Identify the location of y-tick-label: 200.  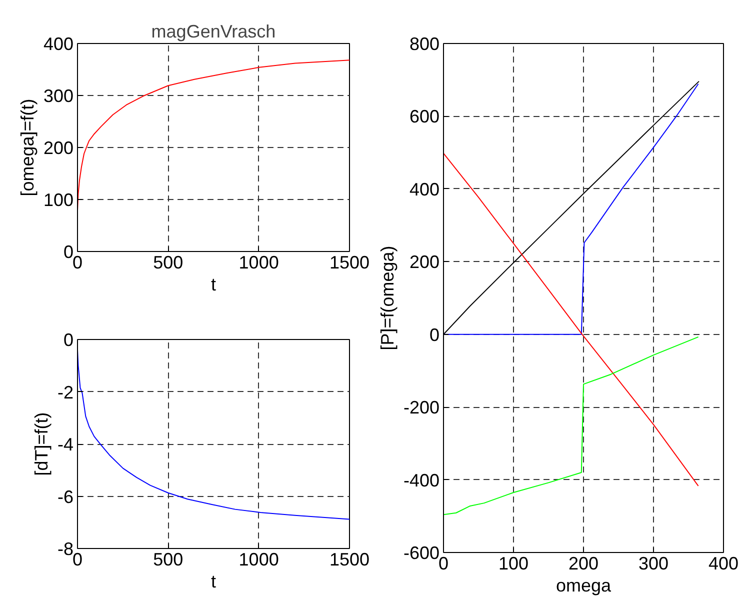
(58, 148).